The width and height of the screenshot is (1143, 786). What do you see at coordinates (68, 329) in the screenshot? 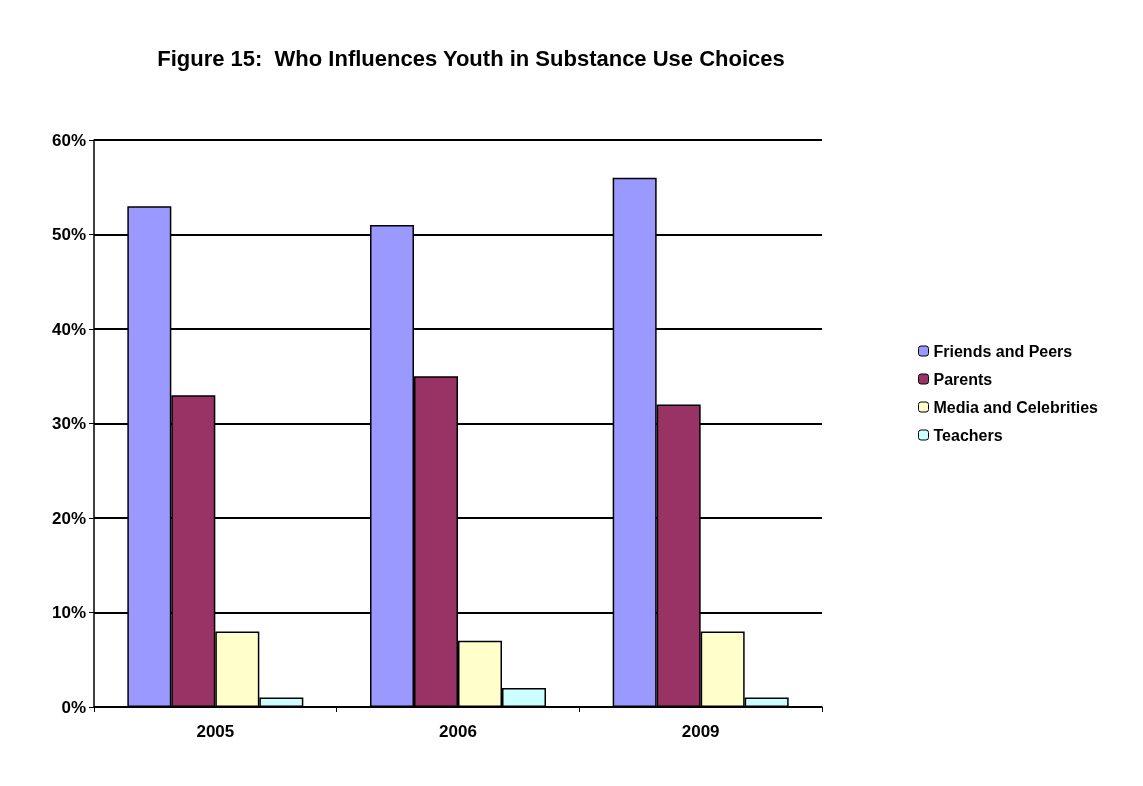
I see `y-tick-label: 40%` at bounding box center [68, 329].